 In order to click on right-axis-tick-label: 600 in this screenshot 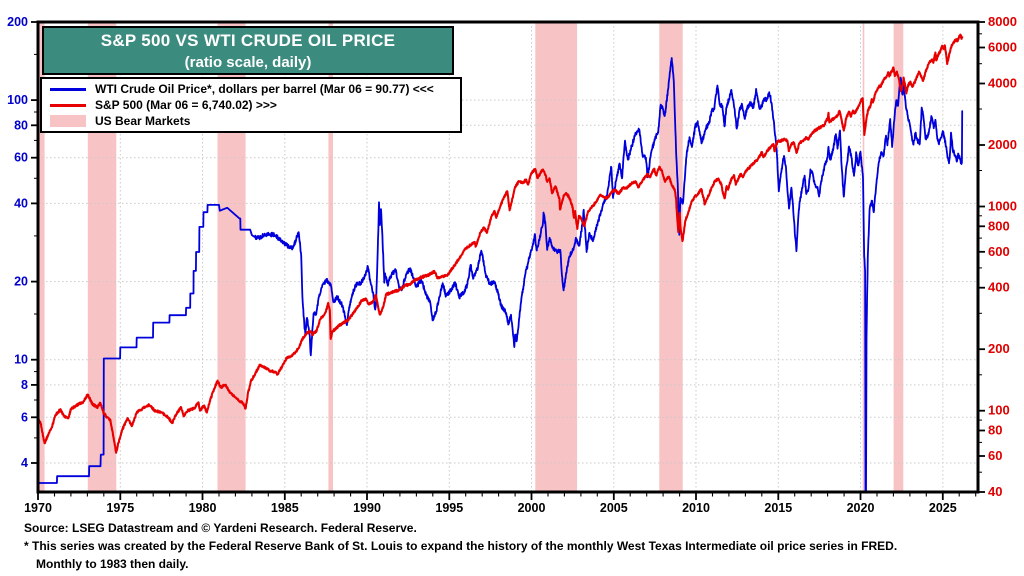, I will do `click(999, 251)`.